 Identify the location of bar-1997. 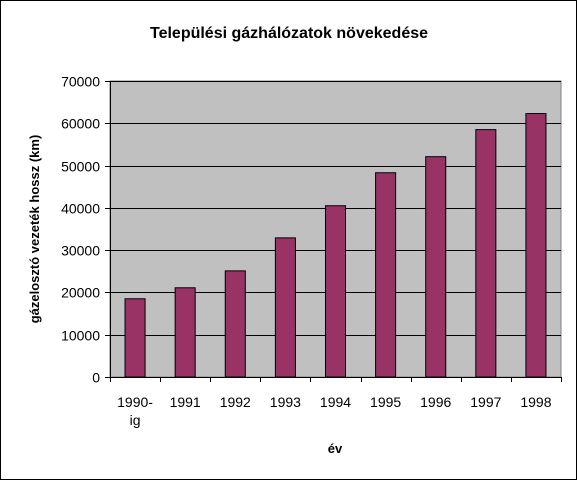
(486, 253).